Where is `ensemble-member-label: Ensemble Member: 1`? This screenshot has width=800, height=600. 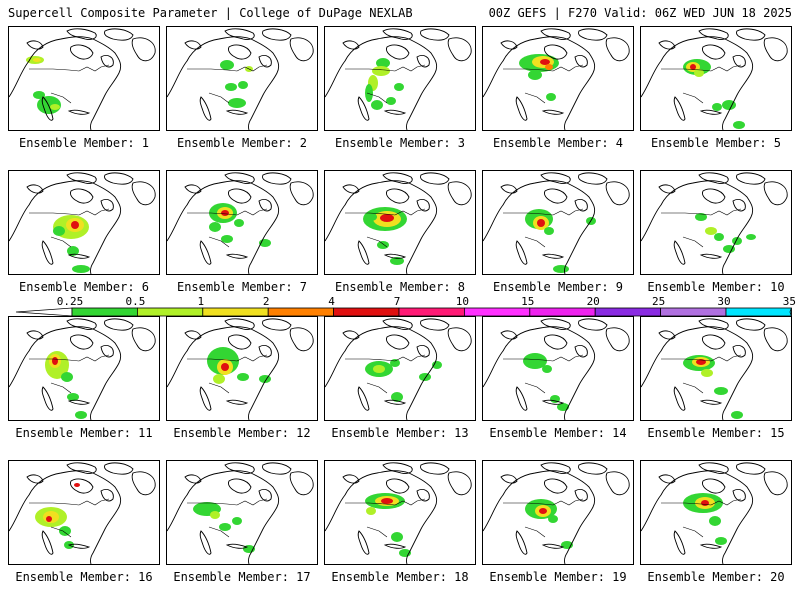 ensemble-member-label: Ensemble Member: 1 is located at coordinates (84, 143).